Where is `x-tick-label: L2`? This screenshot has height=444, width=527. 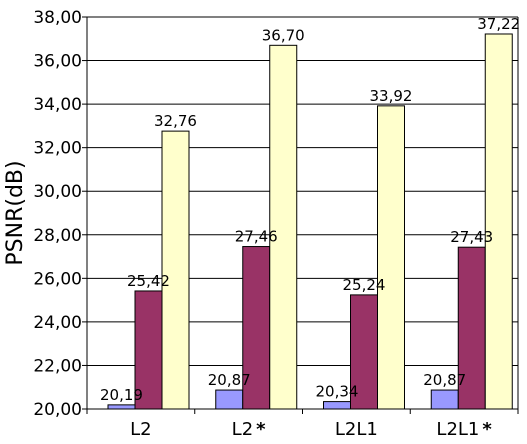
x-tick-label: L2 is located at coordinates (140, 429).